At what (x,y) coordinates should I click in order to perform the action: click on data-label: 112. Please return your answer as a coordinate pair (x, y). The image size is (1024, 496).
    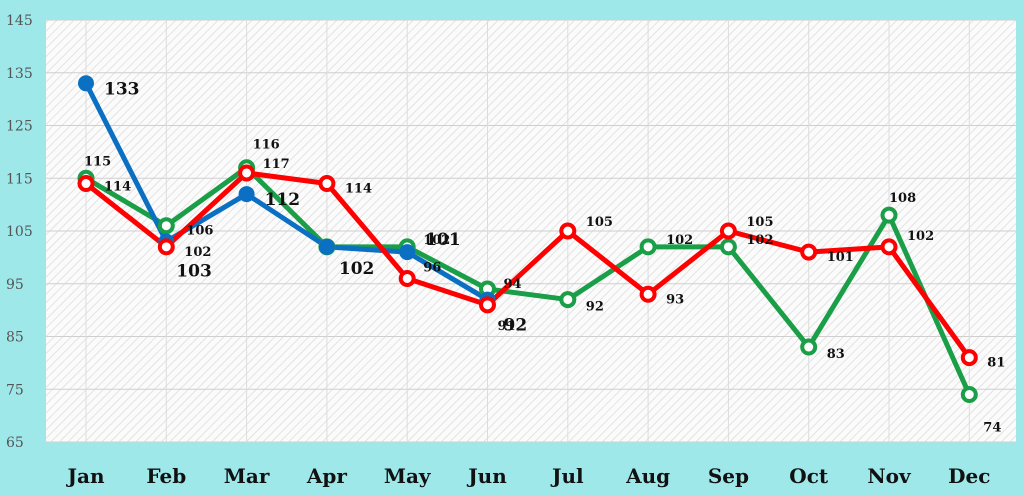
    Looking at the image, I should click on (283, 200).